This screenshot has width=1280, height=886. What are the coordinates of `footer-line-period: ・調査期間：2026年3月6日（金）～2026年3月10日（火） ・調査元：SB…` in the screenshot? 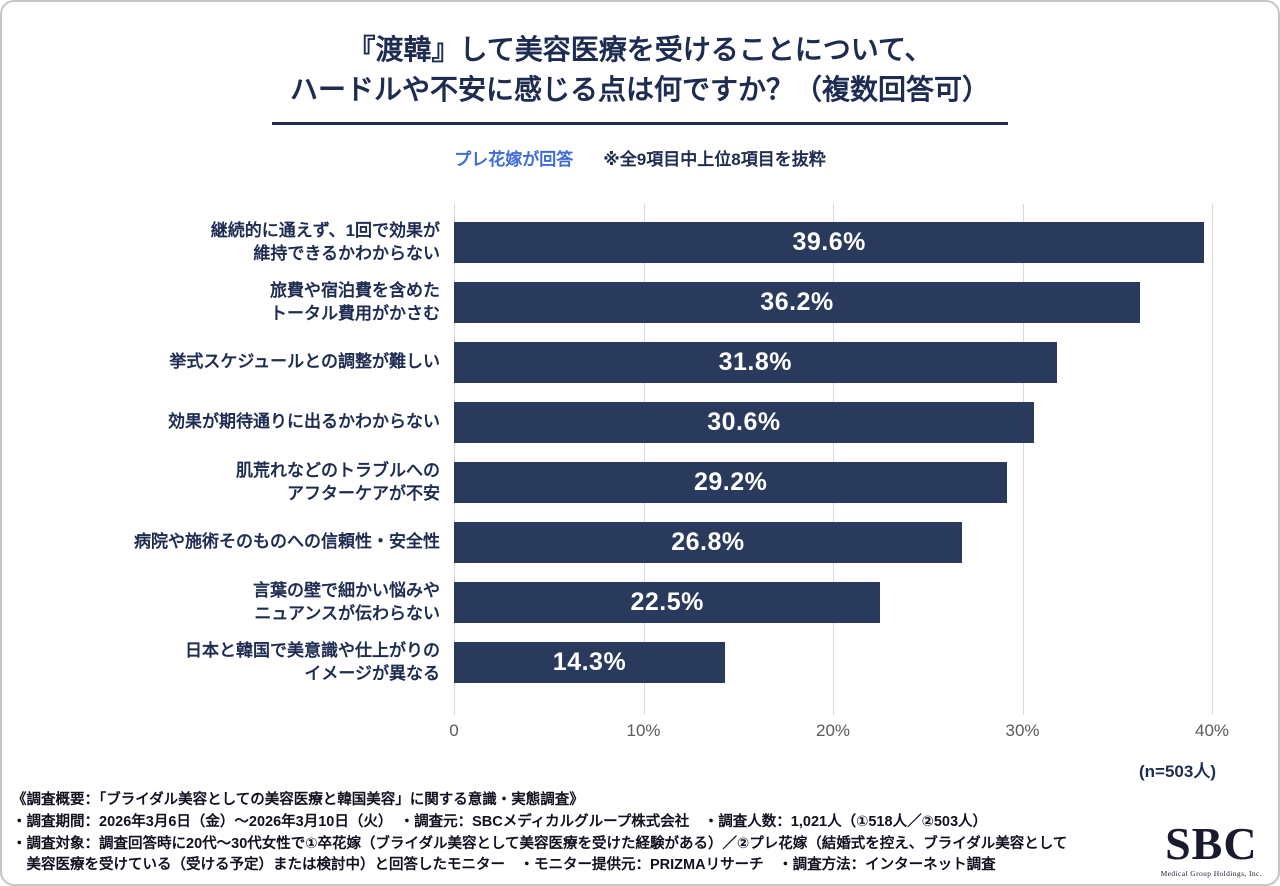 It's located at (500, 821).